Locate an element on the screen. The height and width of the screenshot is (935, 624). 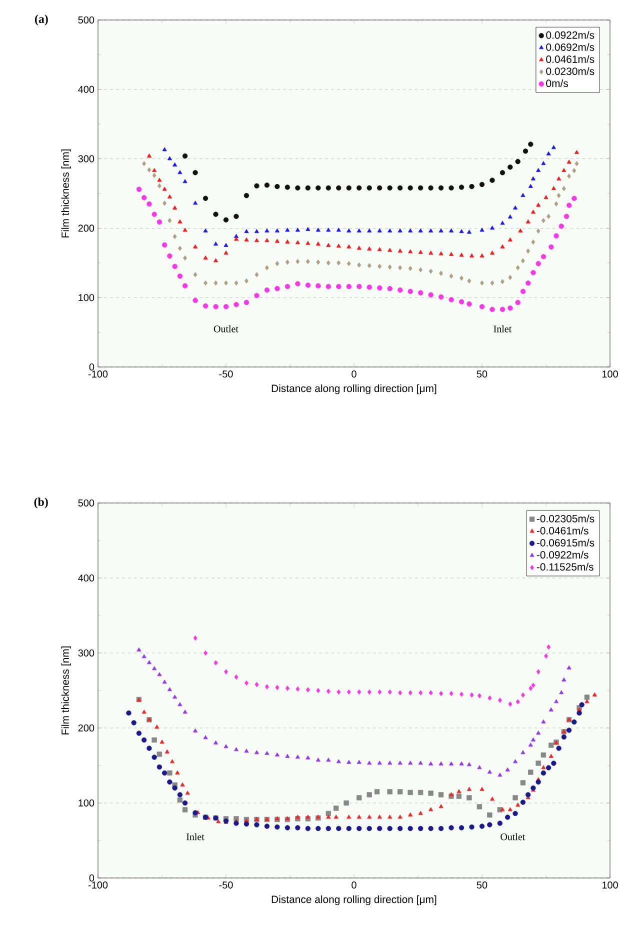
chart-title: (b) is located at coordinates (41, 503).